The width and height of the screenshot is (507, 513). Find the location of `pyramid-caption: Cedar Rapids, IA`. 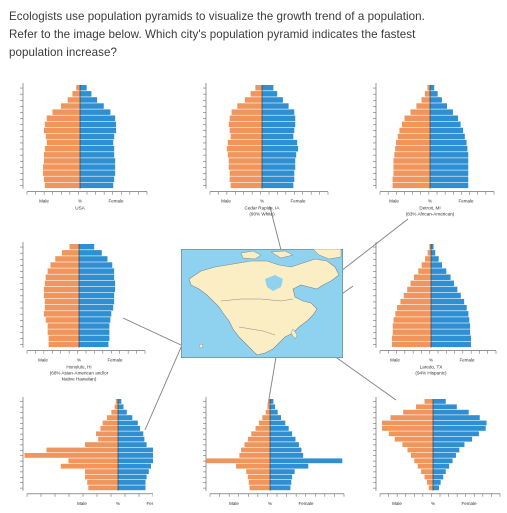

pyramid-caption: Cedar Rapids, IA is located at coordinates (263, 208).